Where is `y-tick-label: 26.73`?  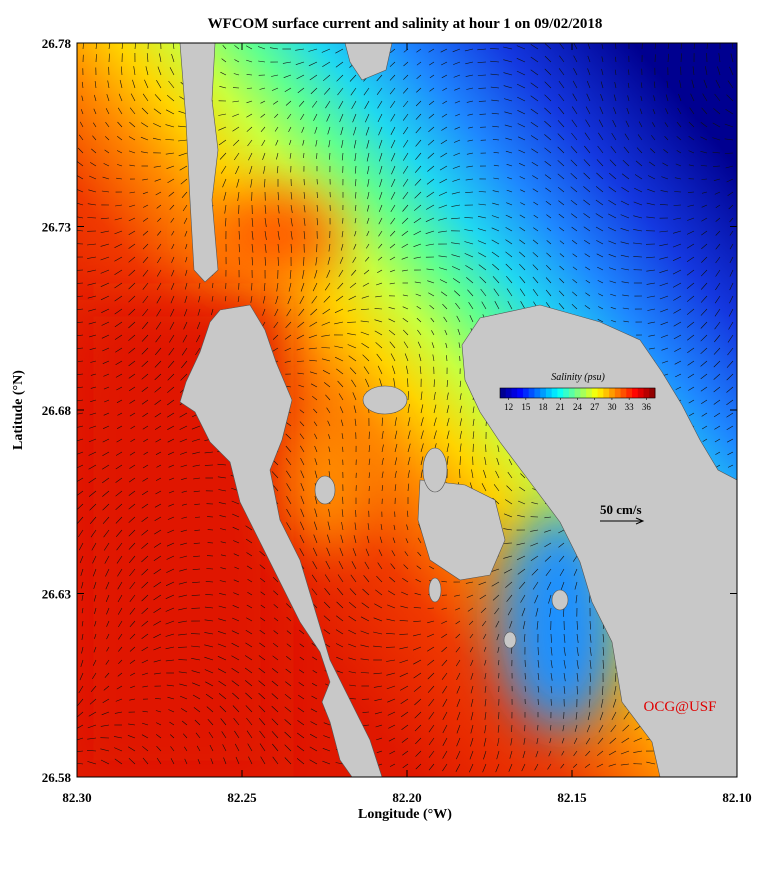
y-tick-label: 26.73 is located at coordinates (57, 227).